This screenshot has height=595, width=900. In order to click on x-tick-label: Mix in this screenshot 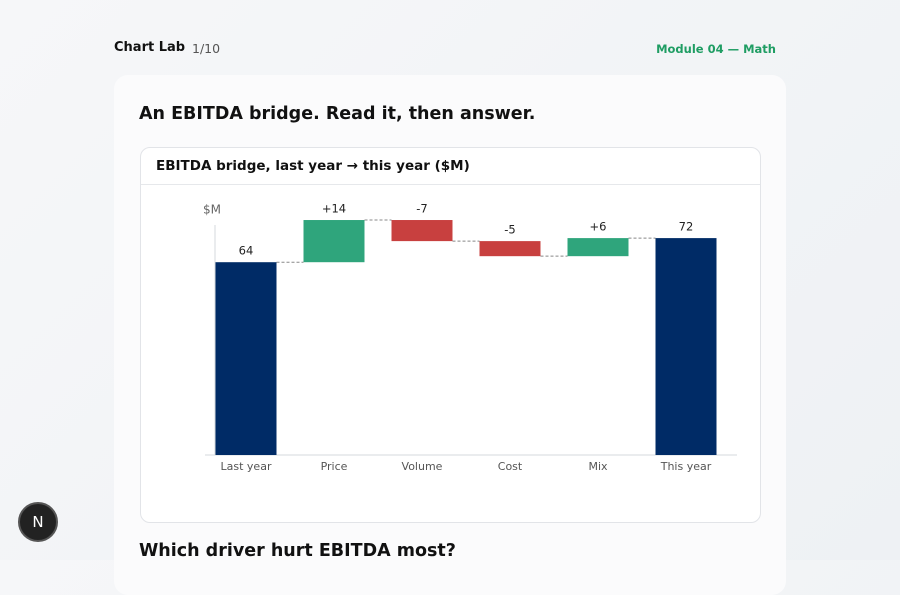, I will do `click(598, 466)`.